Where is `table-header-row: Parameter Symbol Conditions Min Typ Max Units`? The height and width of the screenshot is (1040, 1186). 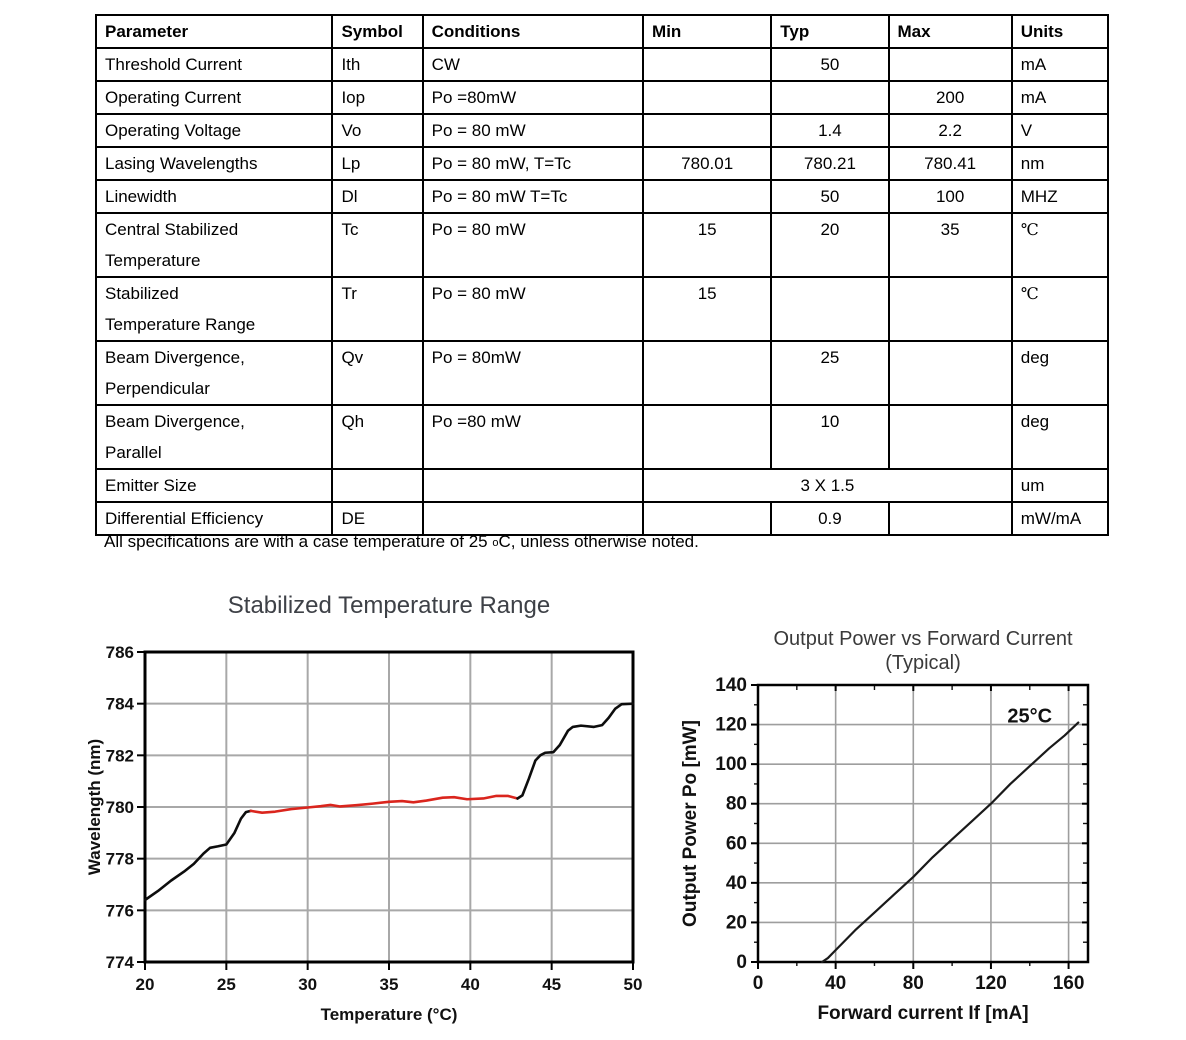
table-header-row: Parameter Symbol Conditions Min Typ Max Units is located at coordinates (602, 31).